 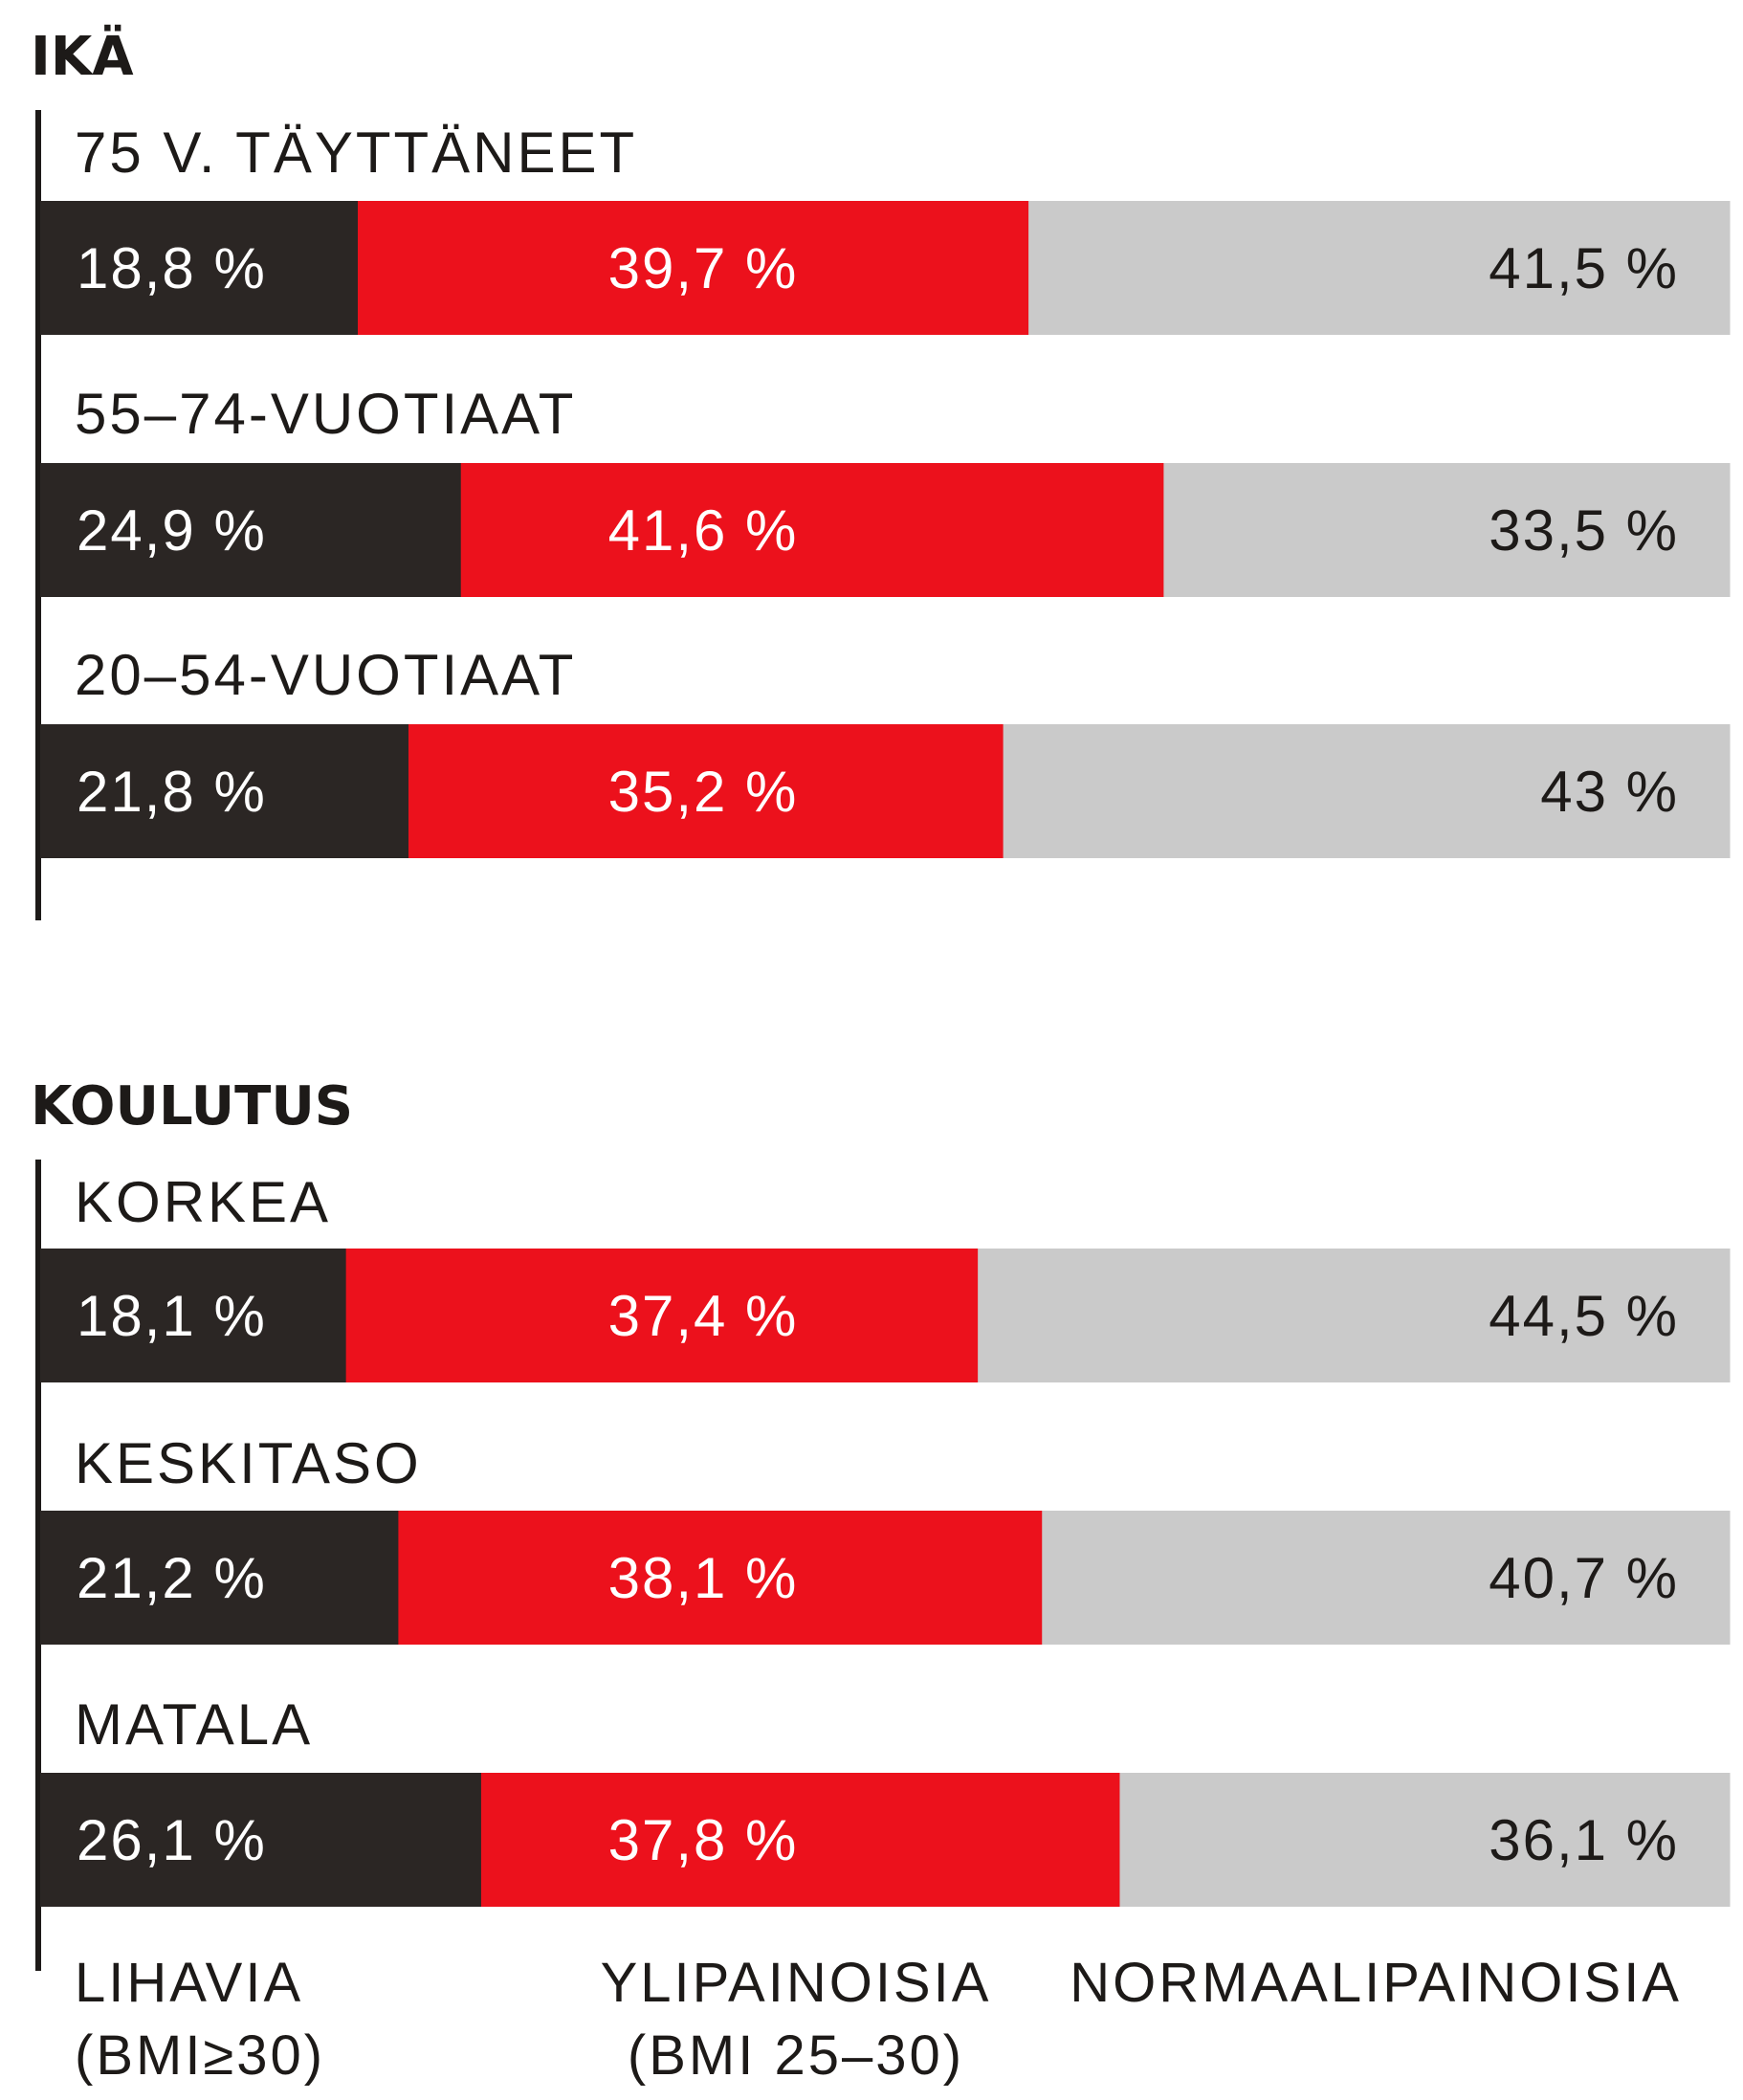 What do you see at coordinates (194, 1724) in the screenshot?
I see `row-label-1-2: MATALA` at bounding box center [194, 1724].